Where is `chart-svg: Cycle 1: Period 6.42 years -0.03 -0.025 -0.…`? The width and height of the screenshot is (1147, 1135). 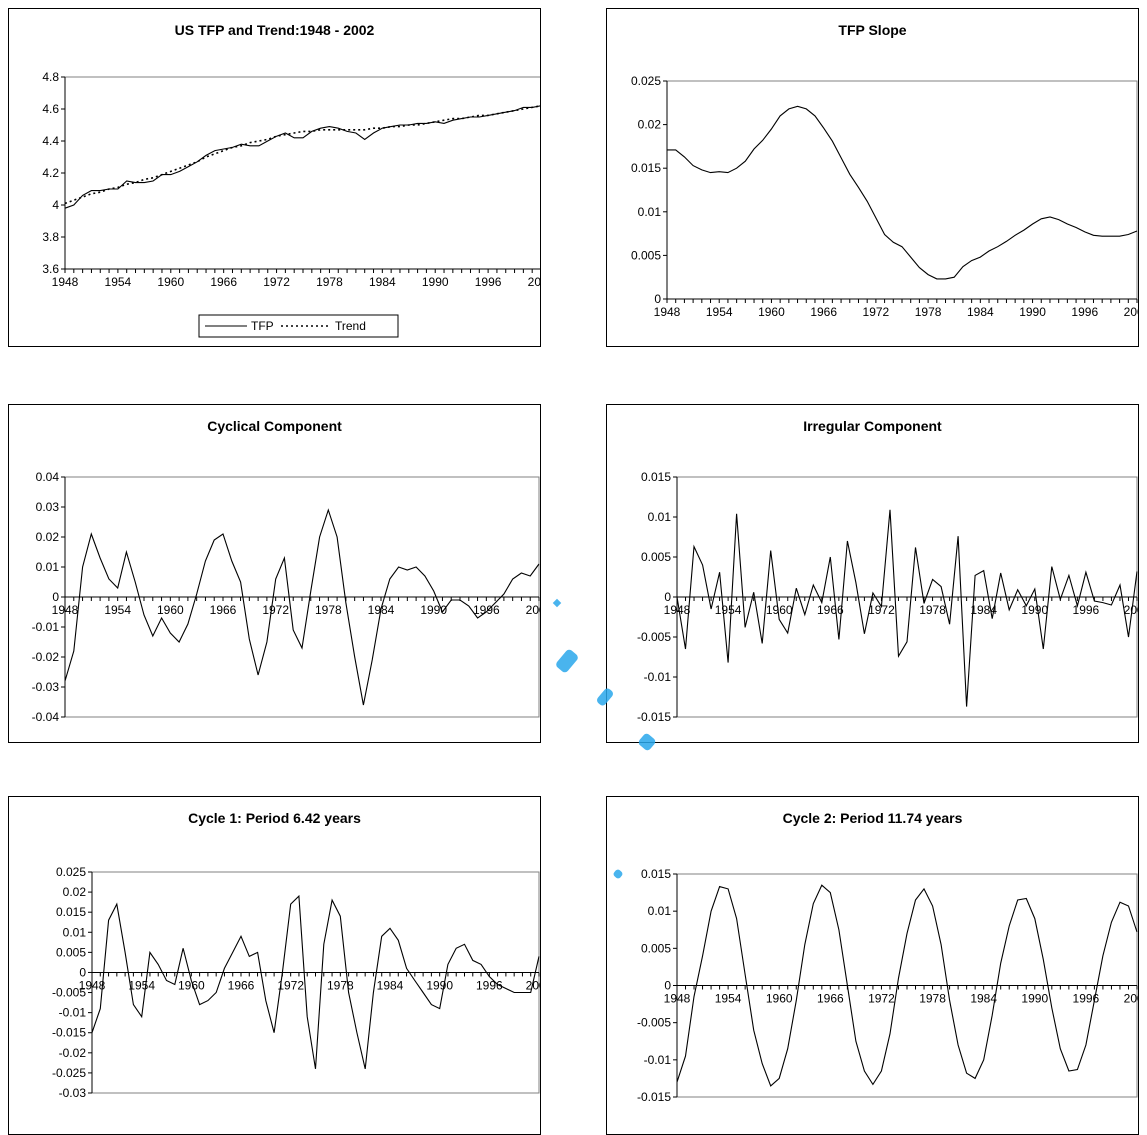 chart-svg: Cycle 1: Period 6.42 years -0.03 -0.025 -0.… is located at coordinates (296, 955).